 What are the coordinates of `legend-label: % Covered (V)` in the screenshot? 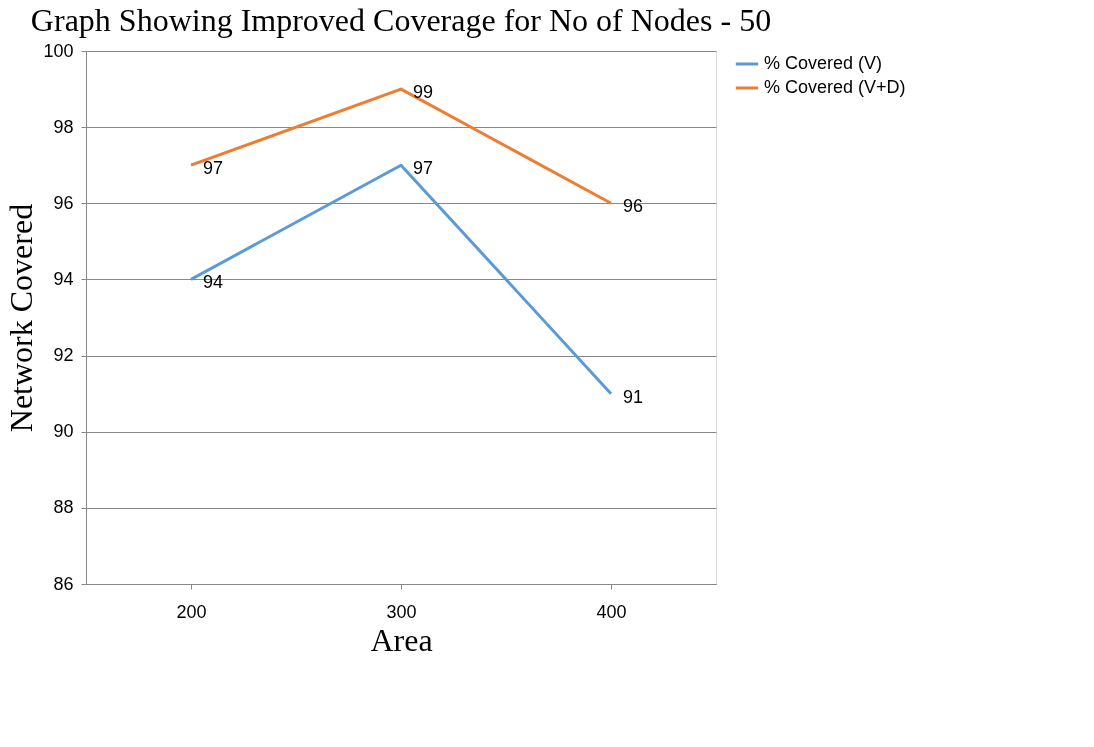 It's located at (823, 63).